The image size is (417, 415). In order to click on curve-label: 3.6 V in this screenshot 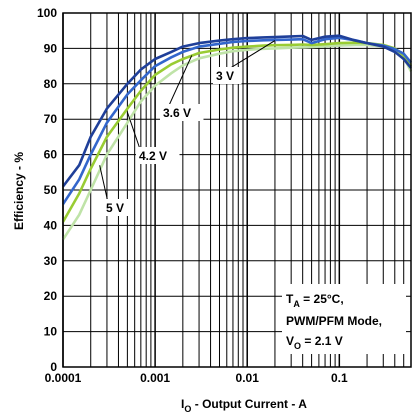, I will do `click(177, 113)`.